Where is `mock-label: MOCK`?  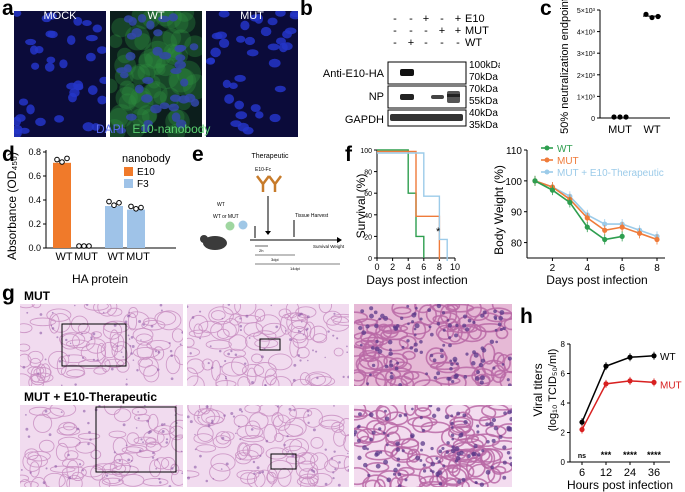
mock-label: MOCK is located at coordinates (60, 16).